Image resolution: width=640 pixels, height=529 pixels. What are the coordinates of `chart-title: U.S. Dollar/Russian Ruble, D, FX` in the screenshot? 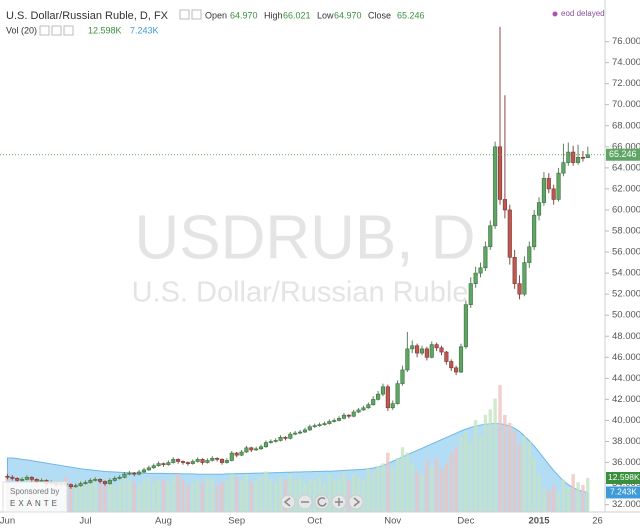 It's located at (87, 16).